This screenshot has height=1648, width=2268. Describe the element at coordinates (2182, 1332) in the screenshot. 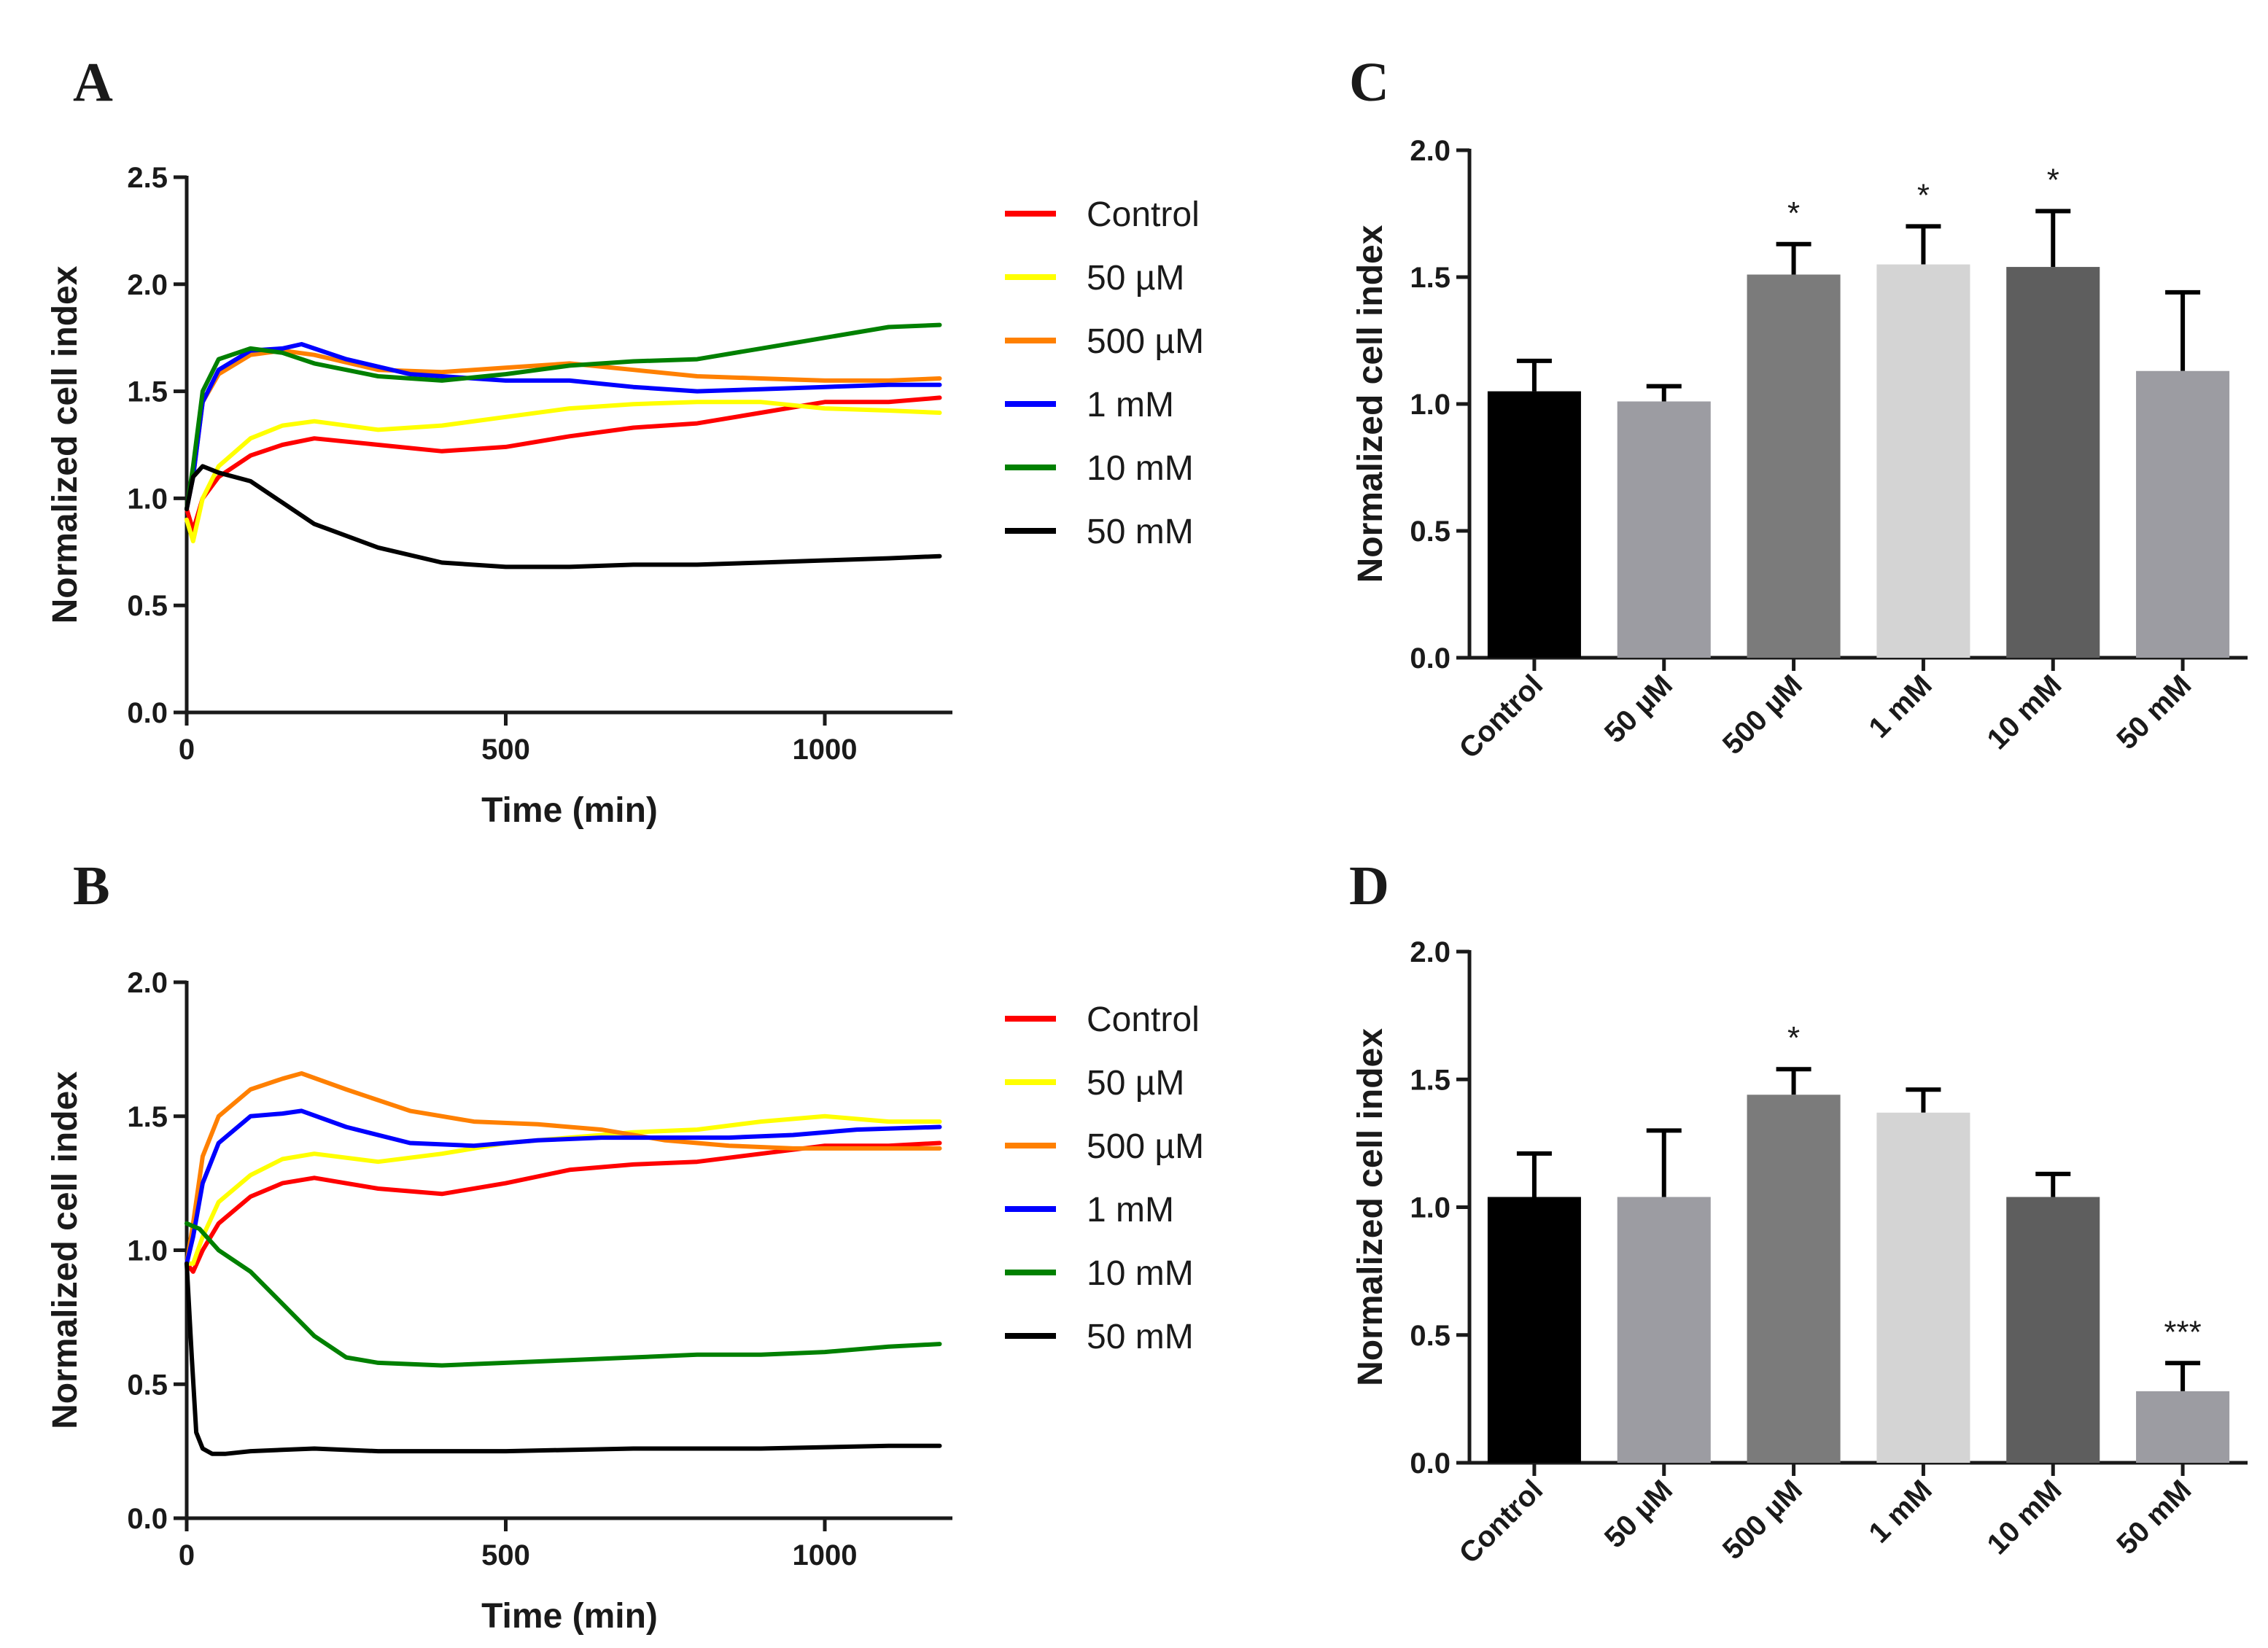

I see `significance-marker: ***` at that location.